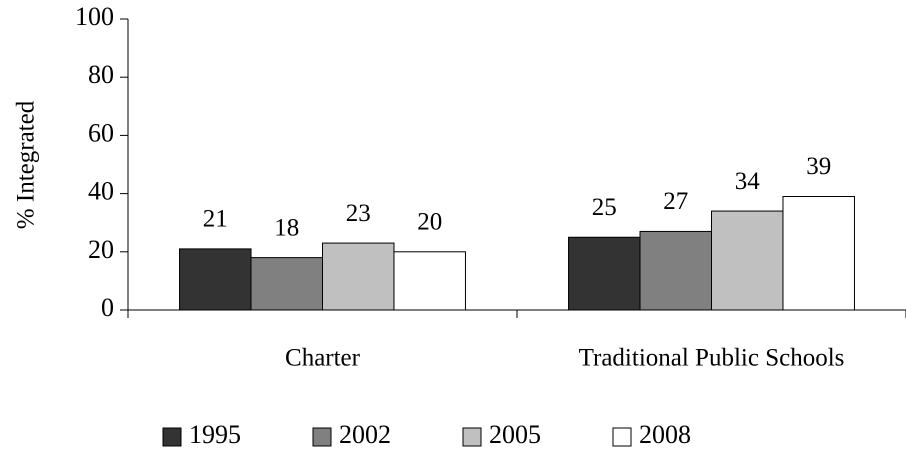 The height and width of the screenshot is (451, 906). Describe the element at coordinates (215, 434) in the screenshot. I see `legend-label: 1995` at that location.